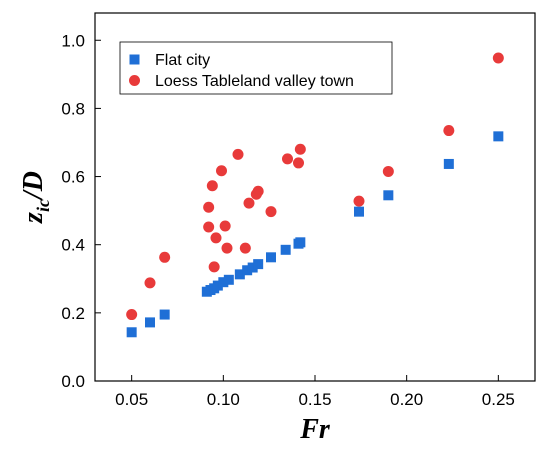 The width and height of the screenshot is (550, 451). I want to click on legend-box, so click(256, 68).